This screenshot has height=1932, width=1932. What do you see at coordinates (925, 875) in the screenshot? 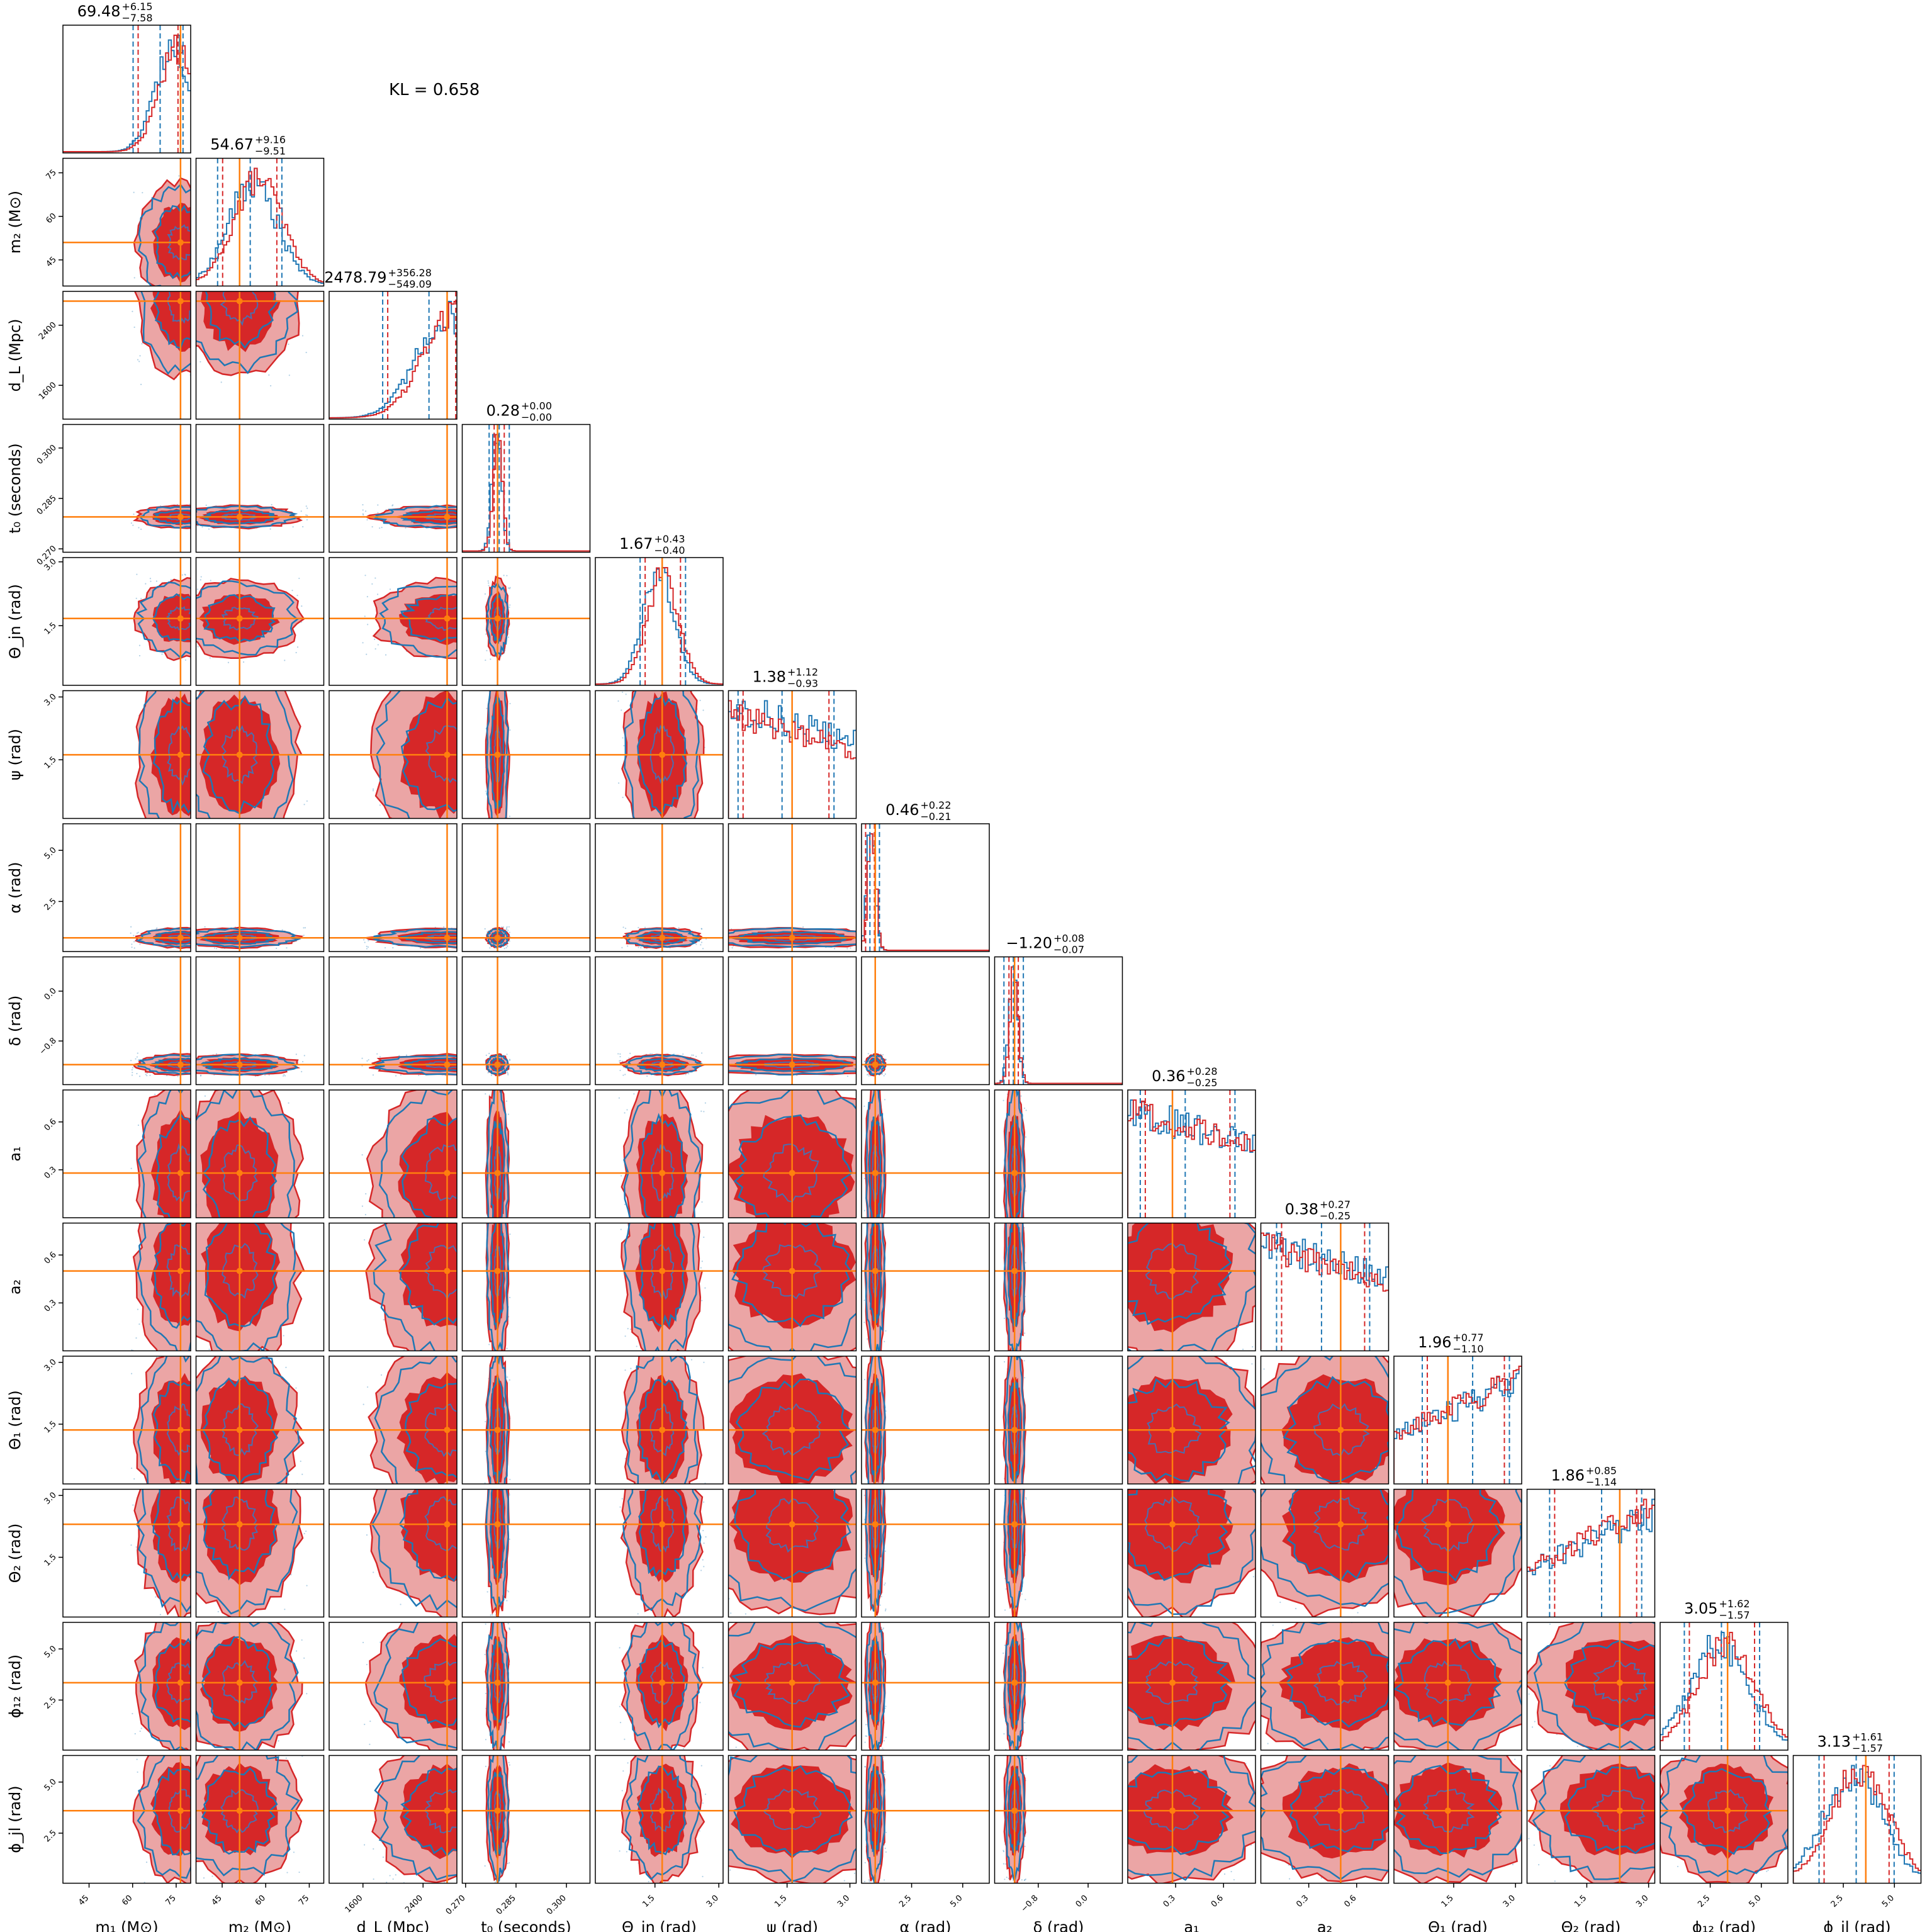
I see `histogram-panel-7: 0.46 +0.22−0.21` at bounding box center [925, 875].